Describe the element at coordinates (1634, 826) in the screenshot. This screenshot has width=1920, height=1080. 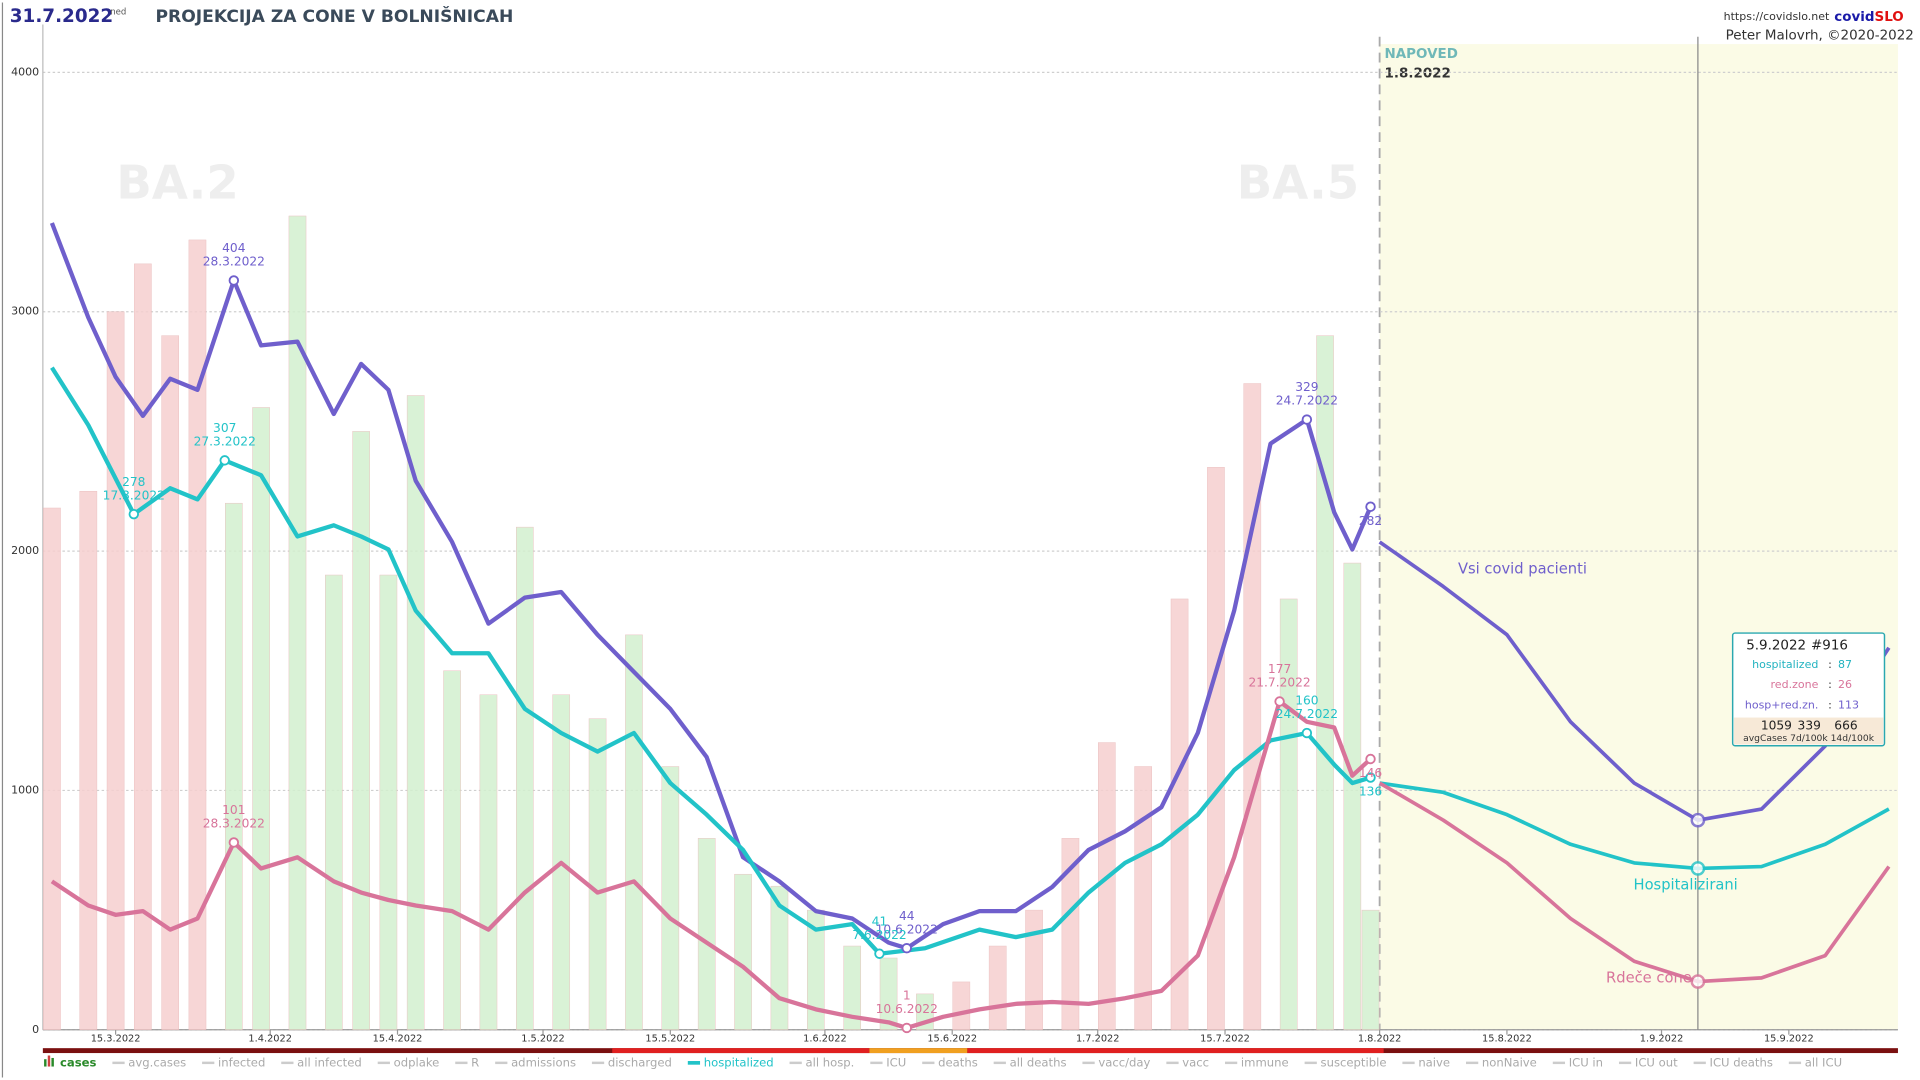
I see `series-line` at that location.